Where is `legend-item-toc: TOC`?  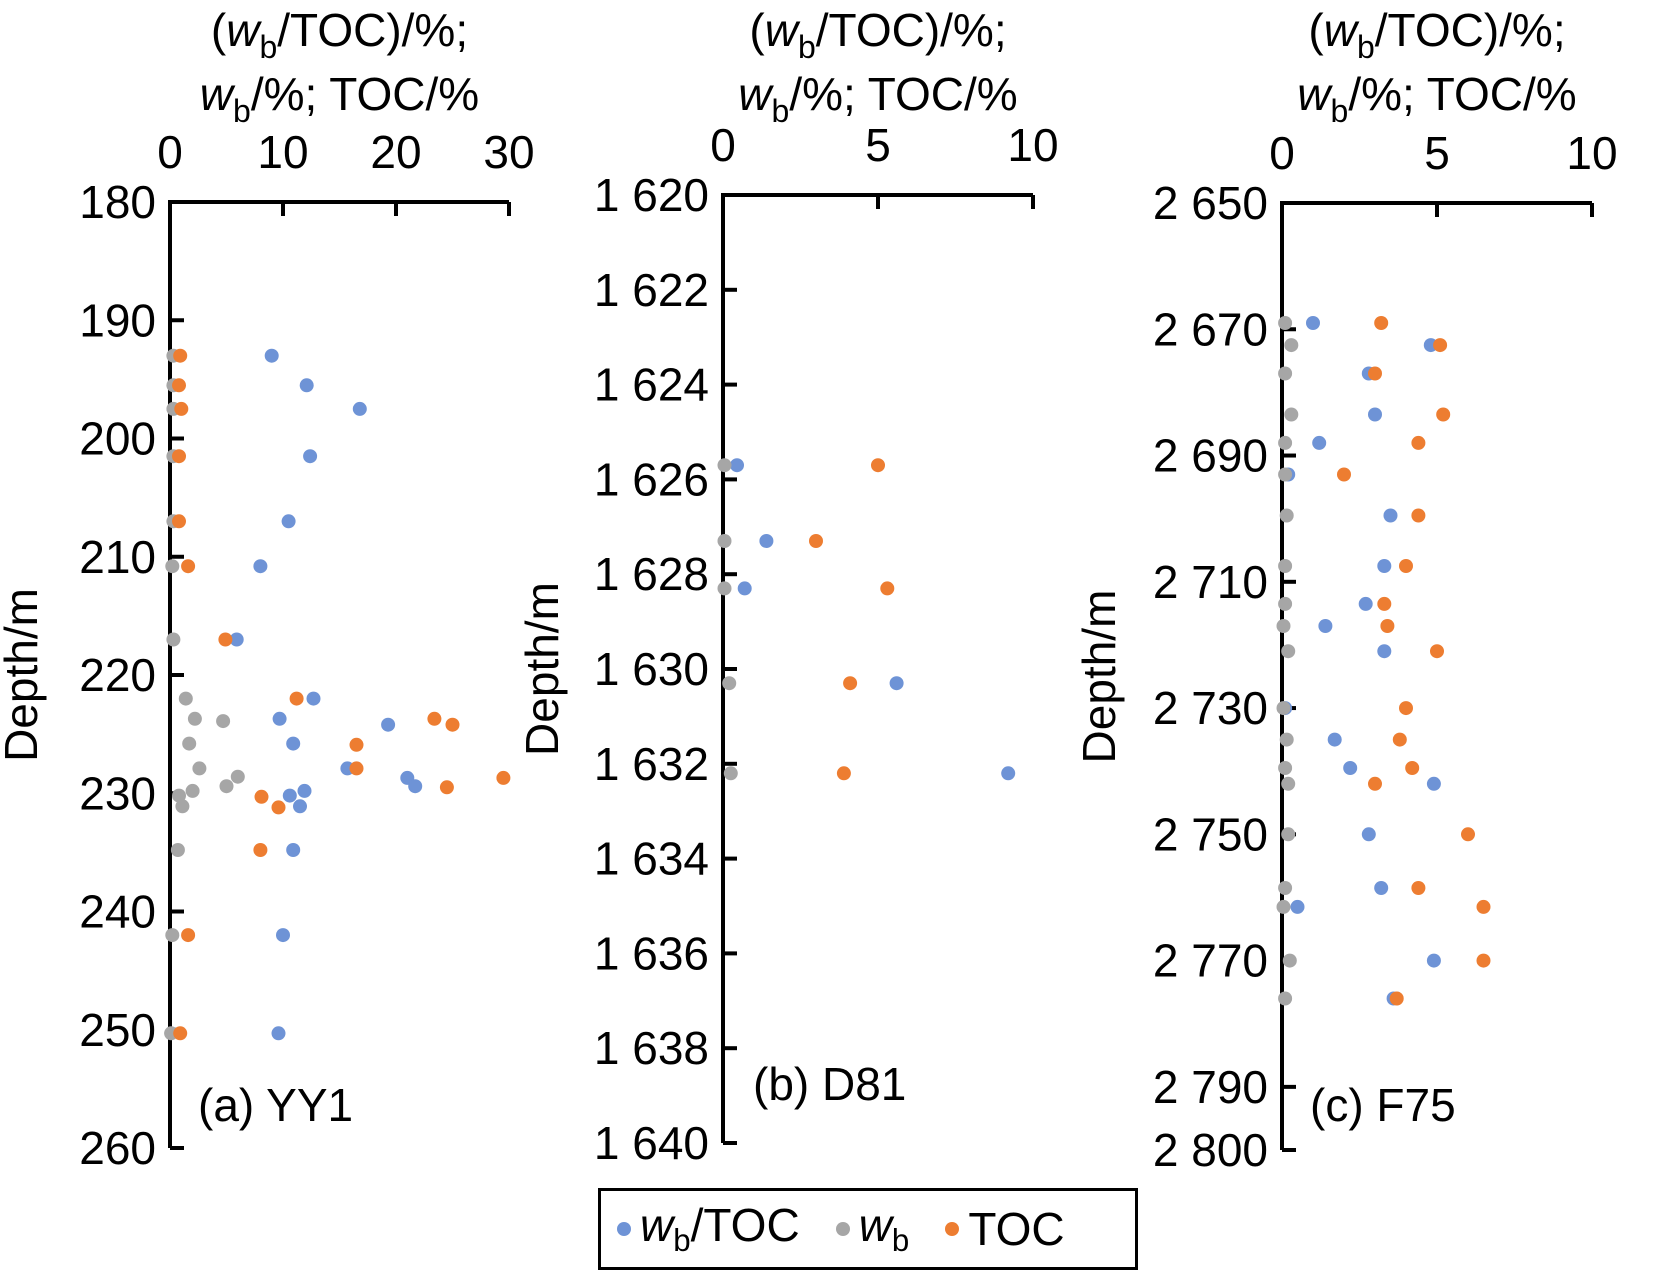
legend-item-toc: TOC is located at coordinates (1005, 1229).